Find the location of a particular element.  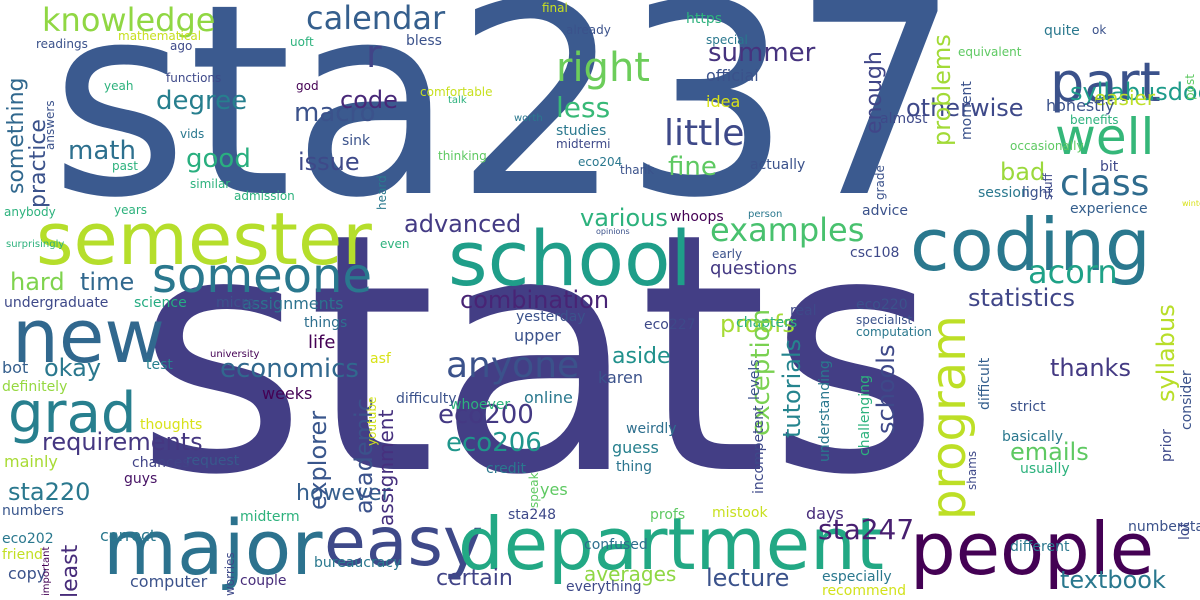

word: moment is located at coordinates (967, 110).